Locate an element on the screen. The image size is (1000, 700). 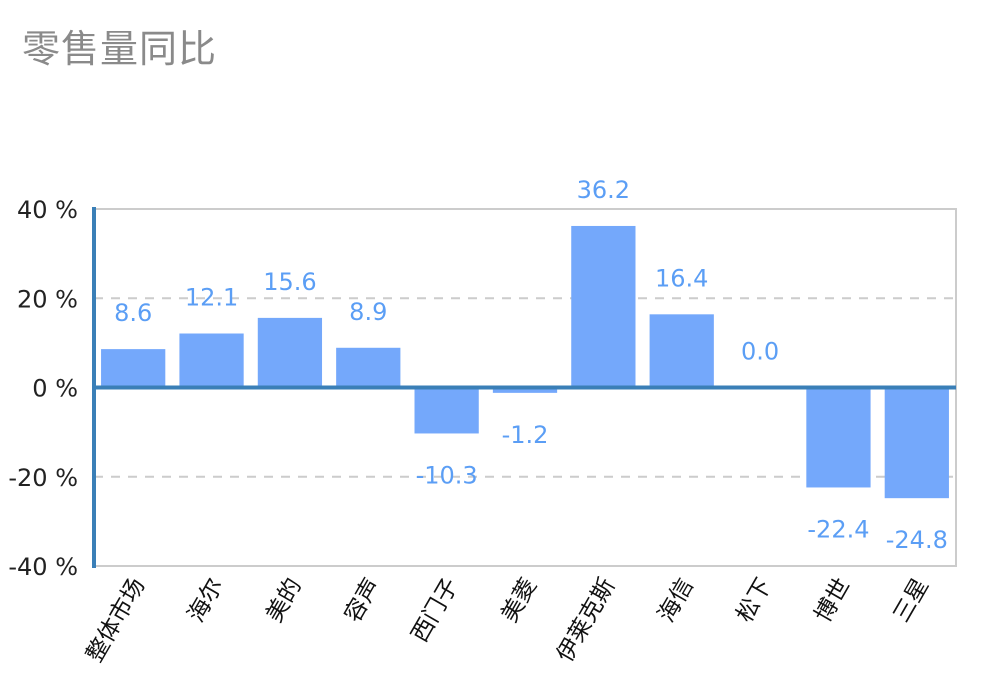
x-tick-label: 整体市场 is located at coordinates (116, 620).